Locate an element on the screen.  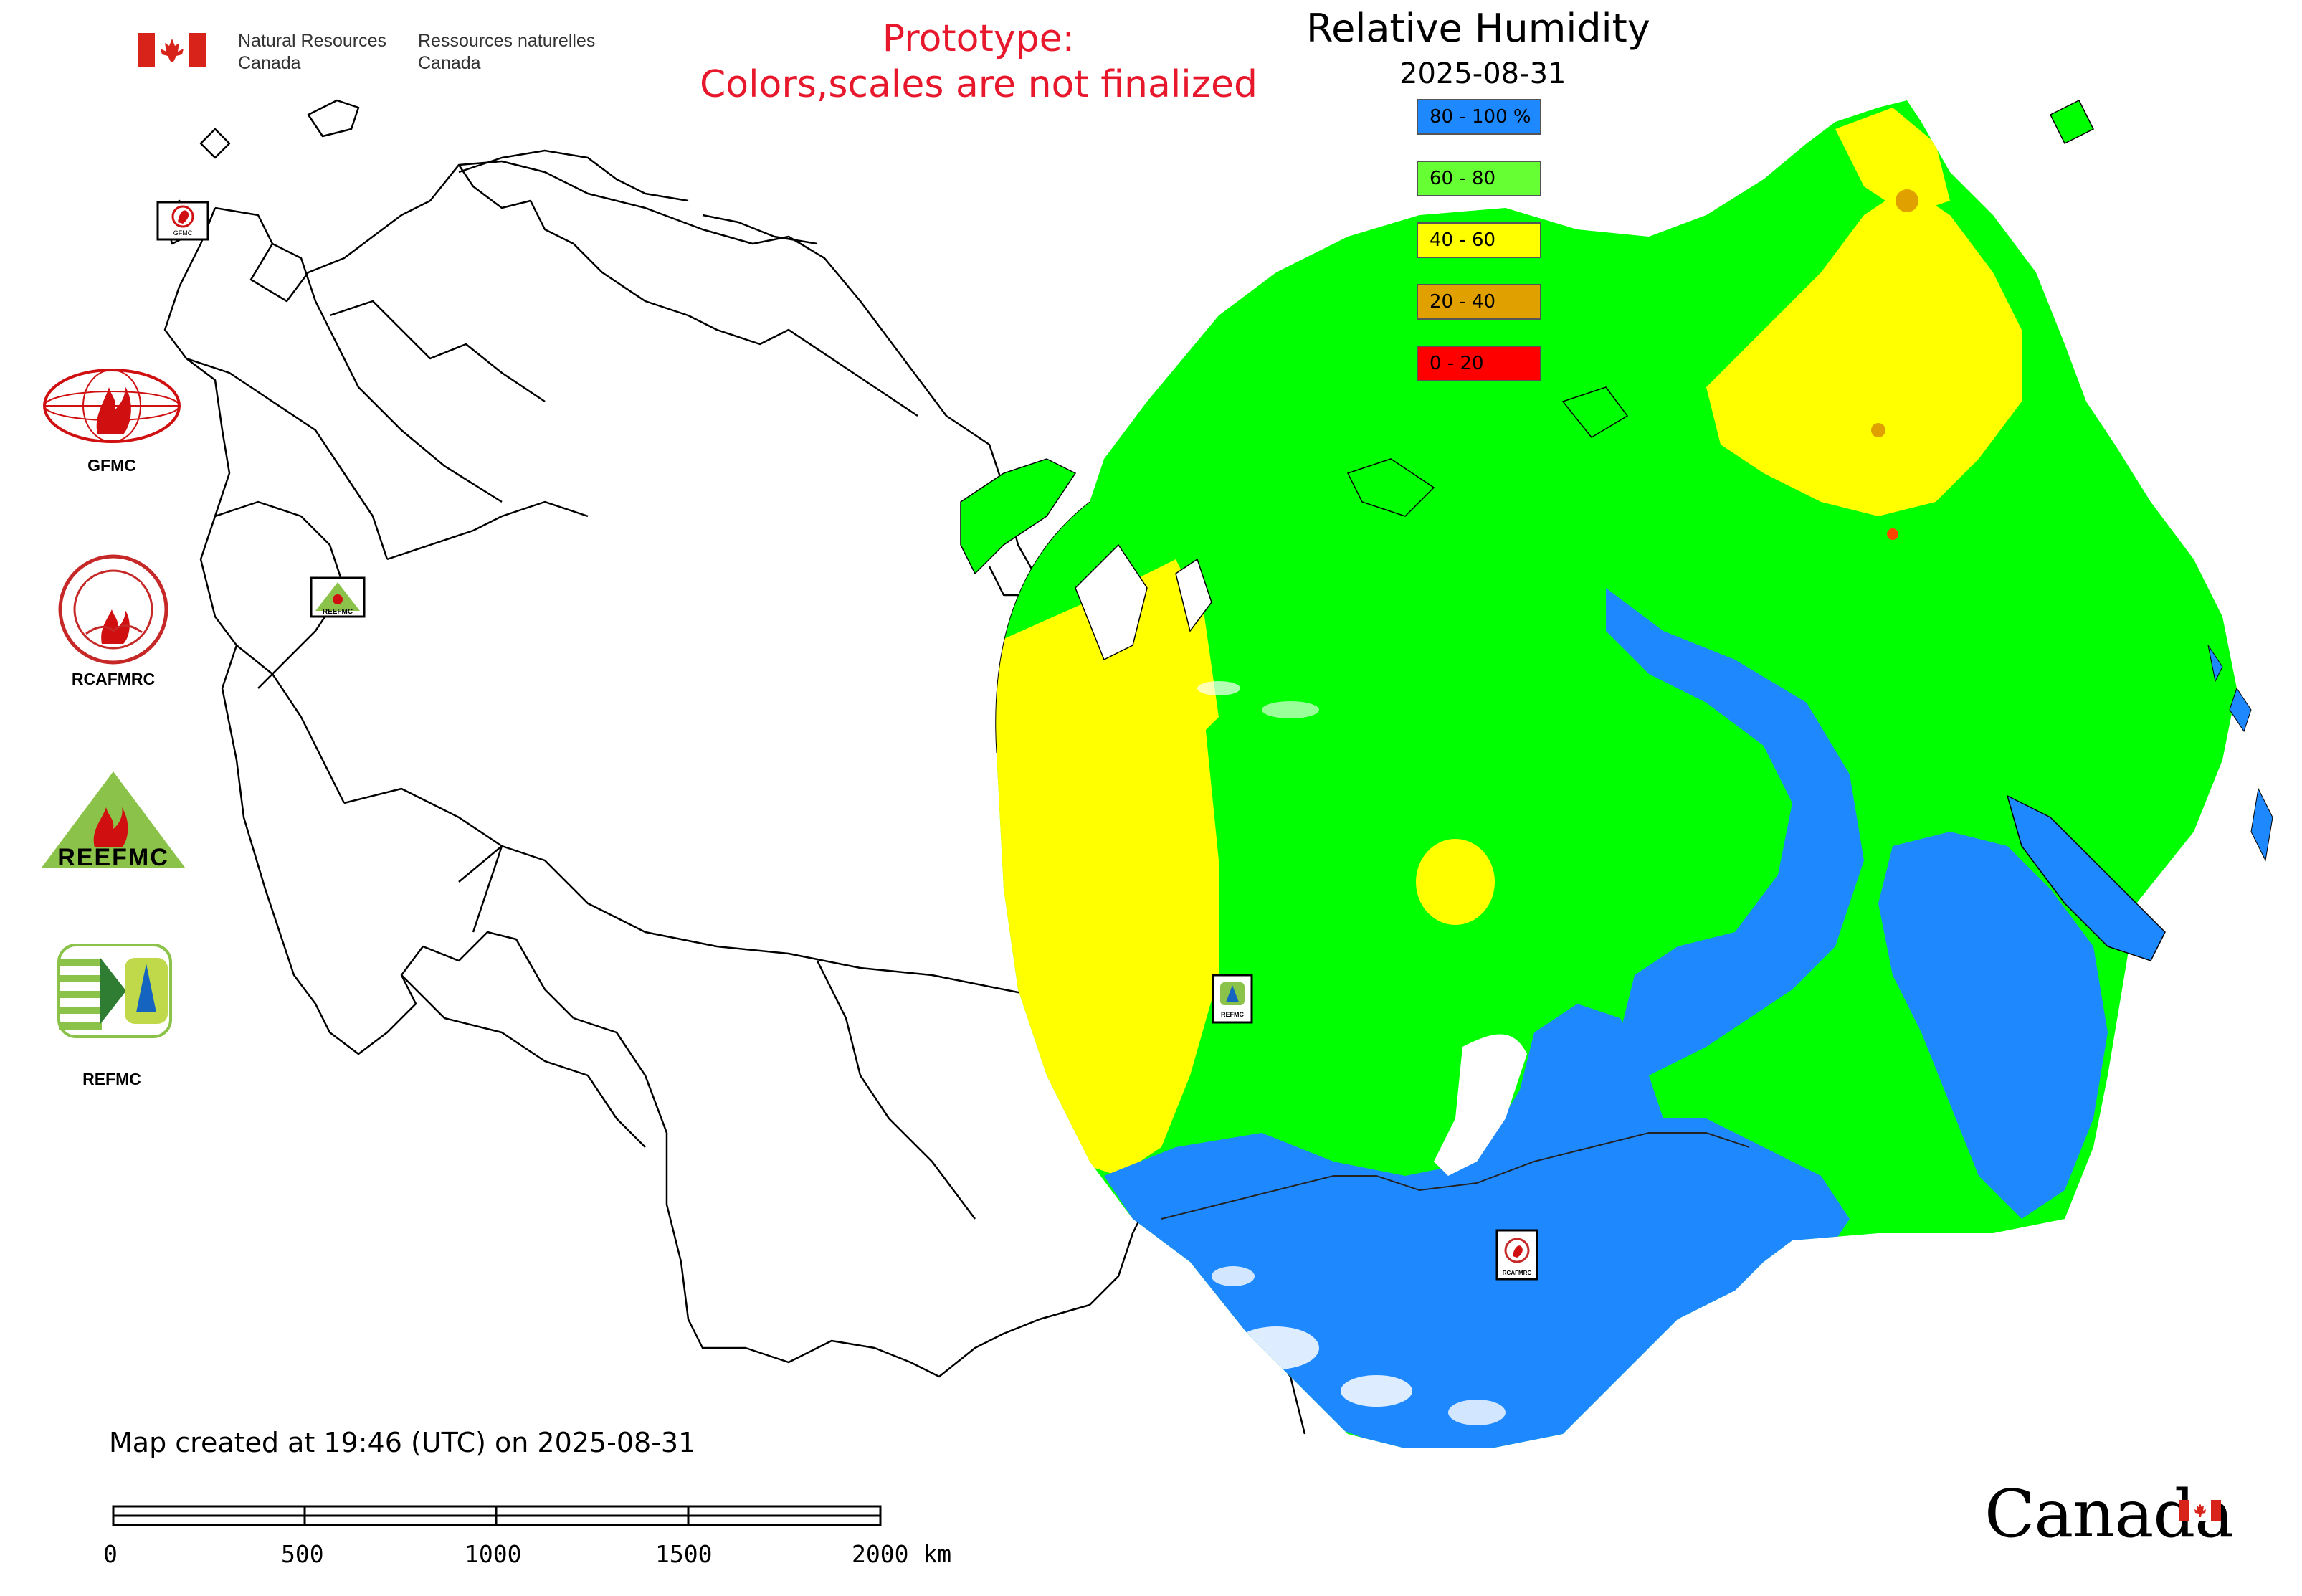
rcafmrc-label: RCAFMRC is located at coordinates (113, 679).